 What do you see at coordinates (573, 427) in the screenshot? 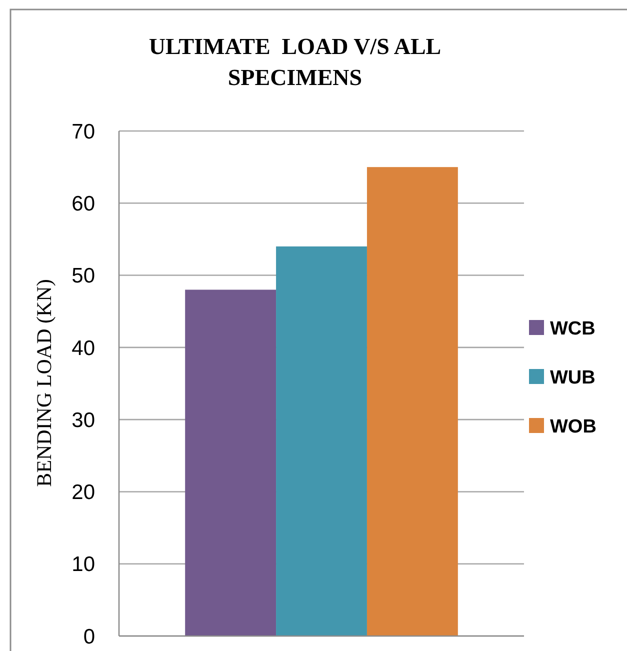
I see `legend-label: WOB` at bounding box center [573, 427].